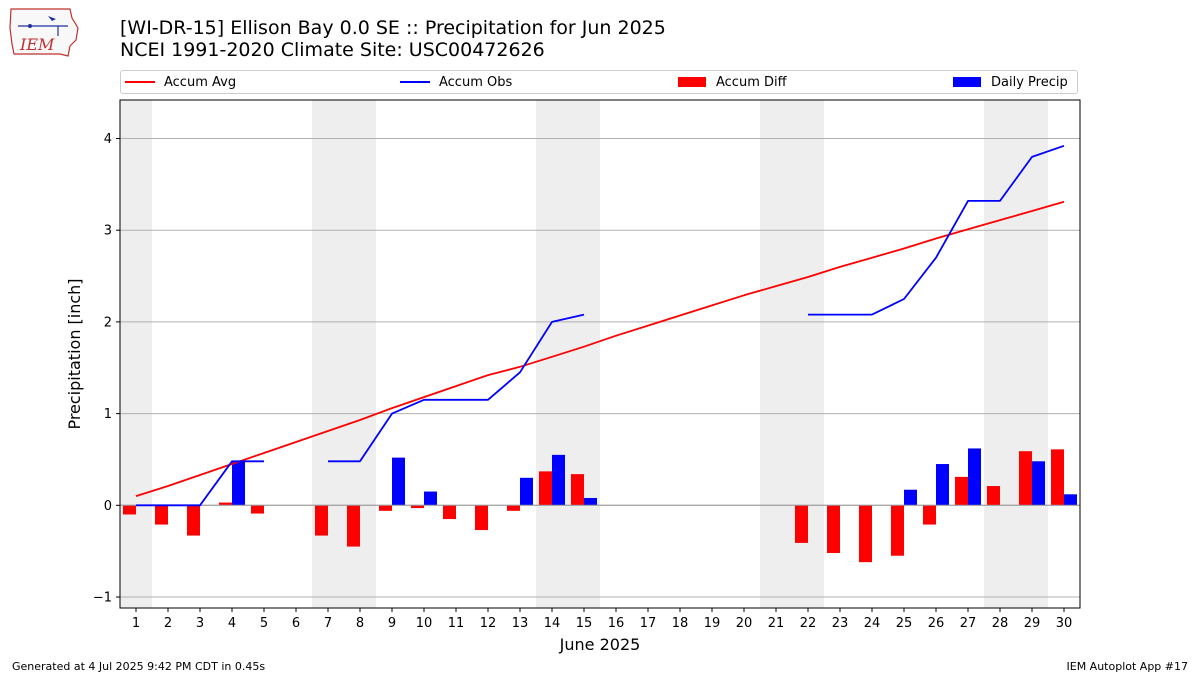 The width and height of the screenshot is (1200, 675). I want to click on legend-swatch-daily-precip, so click(967, 81).